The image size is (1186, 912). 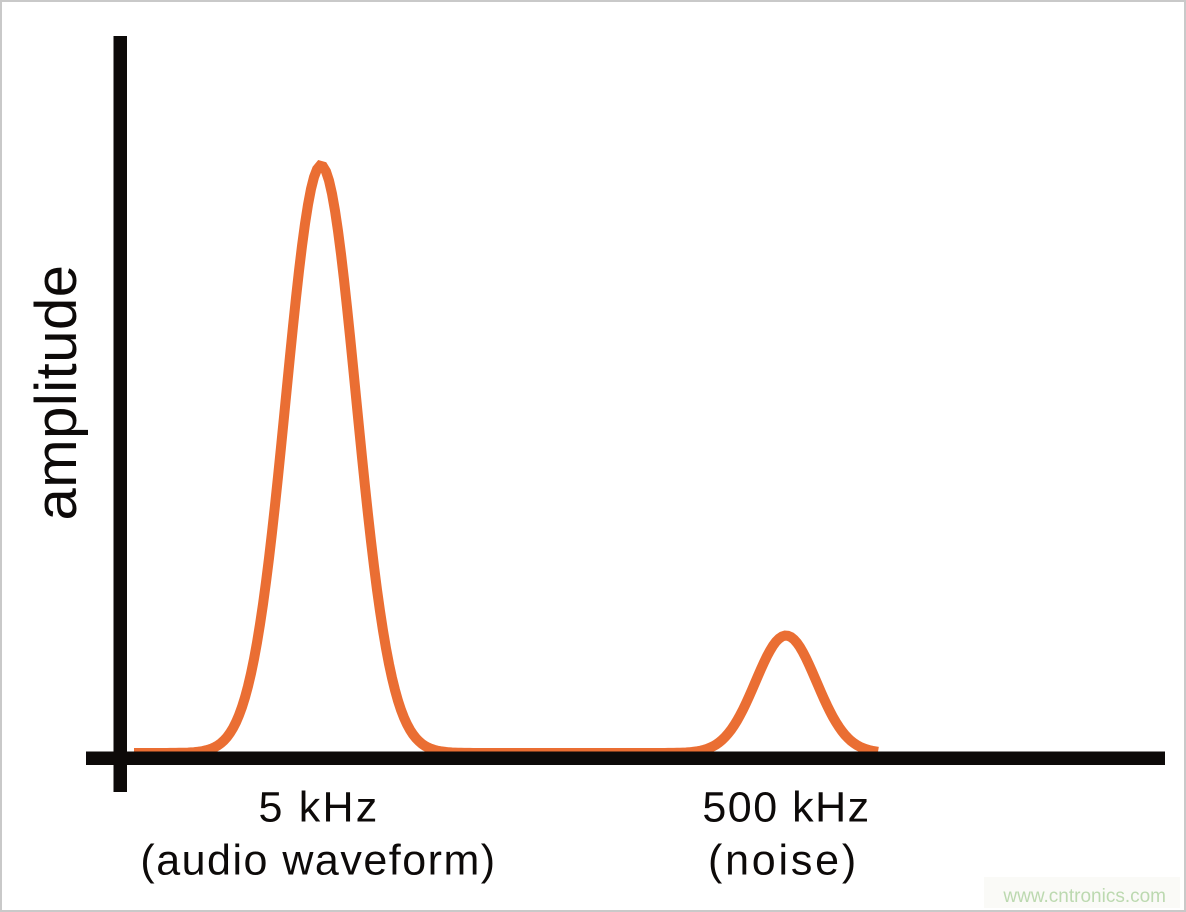 I want to click on svg-text: (noise), so click(x=783, y=861).